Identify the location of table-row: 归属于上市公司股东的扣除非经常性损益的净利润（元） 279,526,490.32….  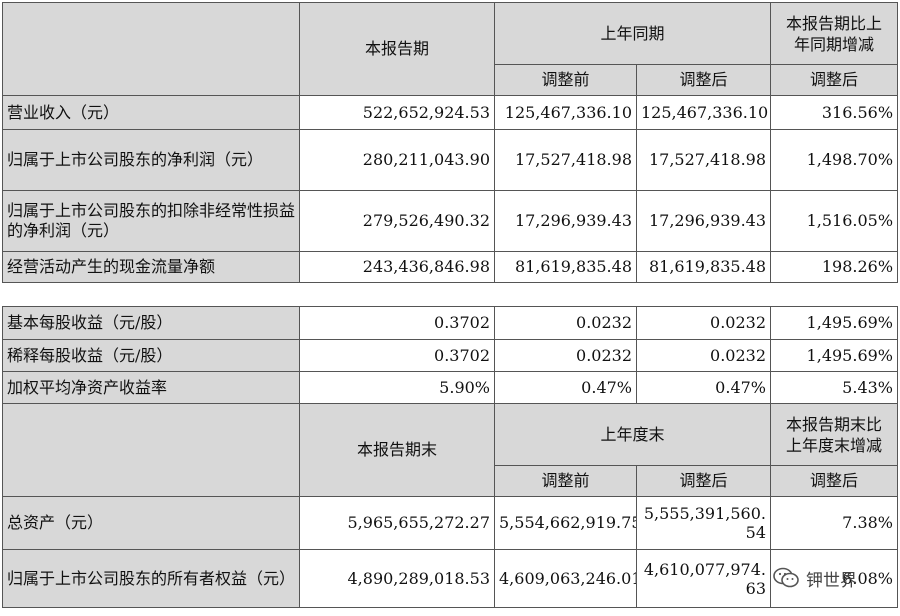
(450, 221).